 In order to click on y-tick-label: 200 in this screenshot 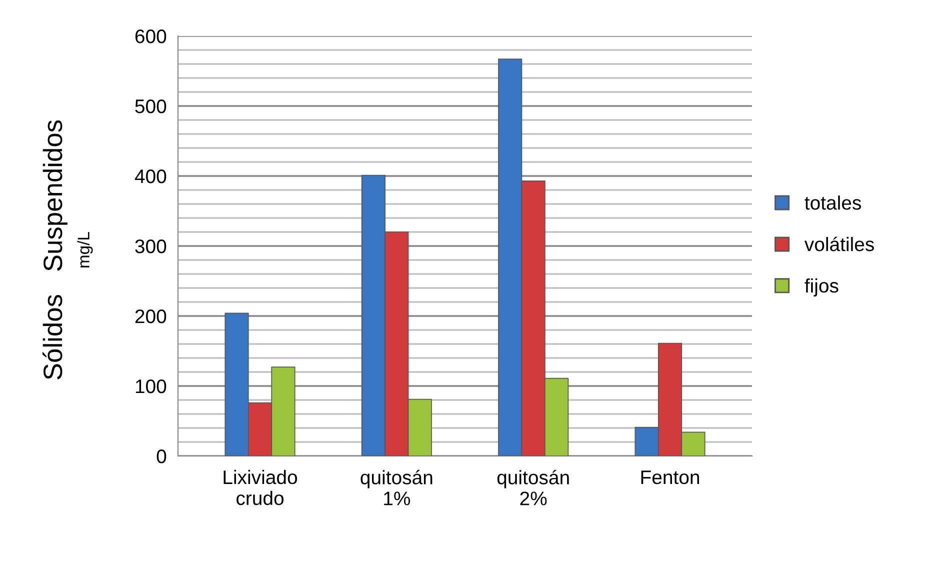, I will do `click(150, 316)`.